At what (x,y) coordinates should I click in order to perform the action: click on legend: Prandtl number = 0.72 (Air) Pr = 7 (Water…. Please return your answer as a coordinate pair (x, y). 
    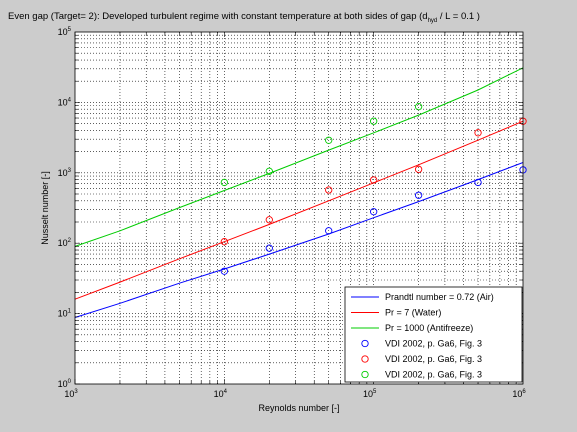
    Looking at the image, I should click on (433, 334).